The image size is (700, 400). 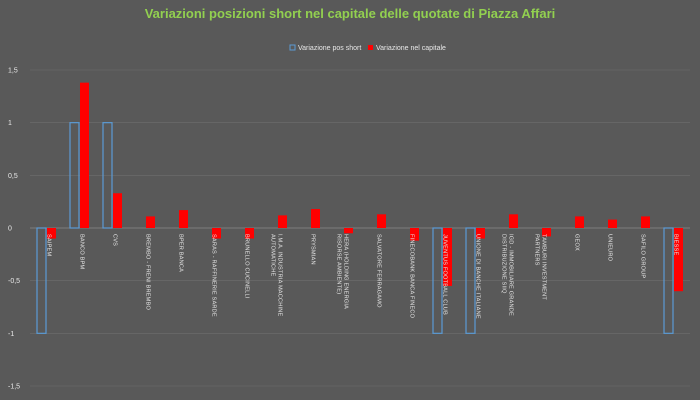 I want to click on bar-variazione-nel-capitale-bper-banca, so click(x=183, y=219).